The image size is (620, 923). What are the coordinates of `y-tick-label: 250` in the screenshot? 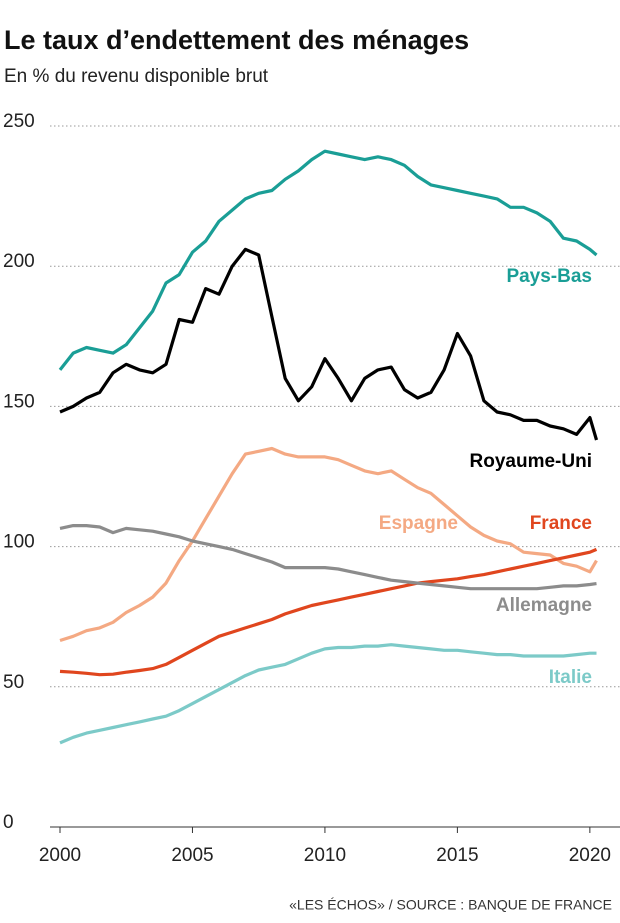 It's located at (19, 121).